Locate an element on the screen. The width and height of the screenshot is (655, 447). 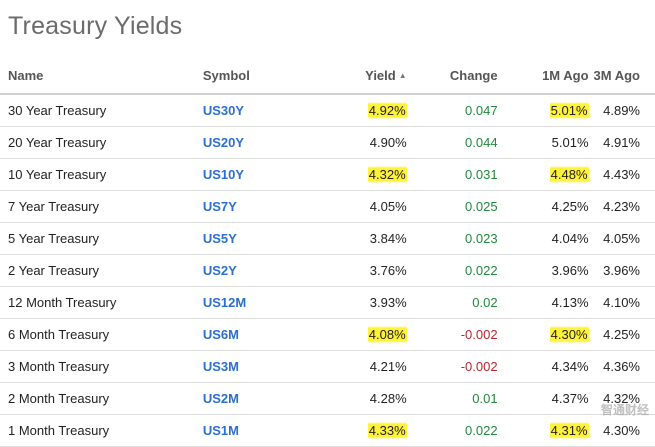
yield-value: 4.32% is located at coordinates (362, 174).